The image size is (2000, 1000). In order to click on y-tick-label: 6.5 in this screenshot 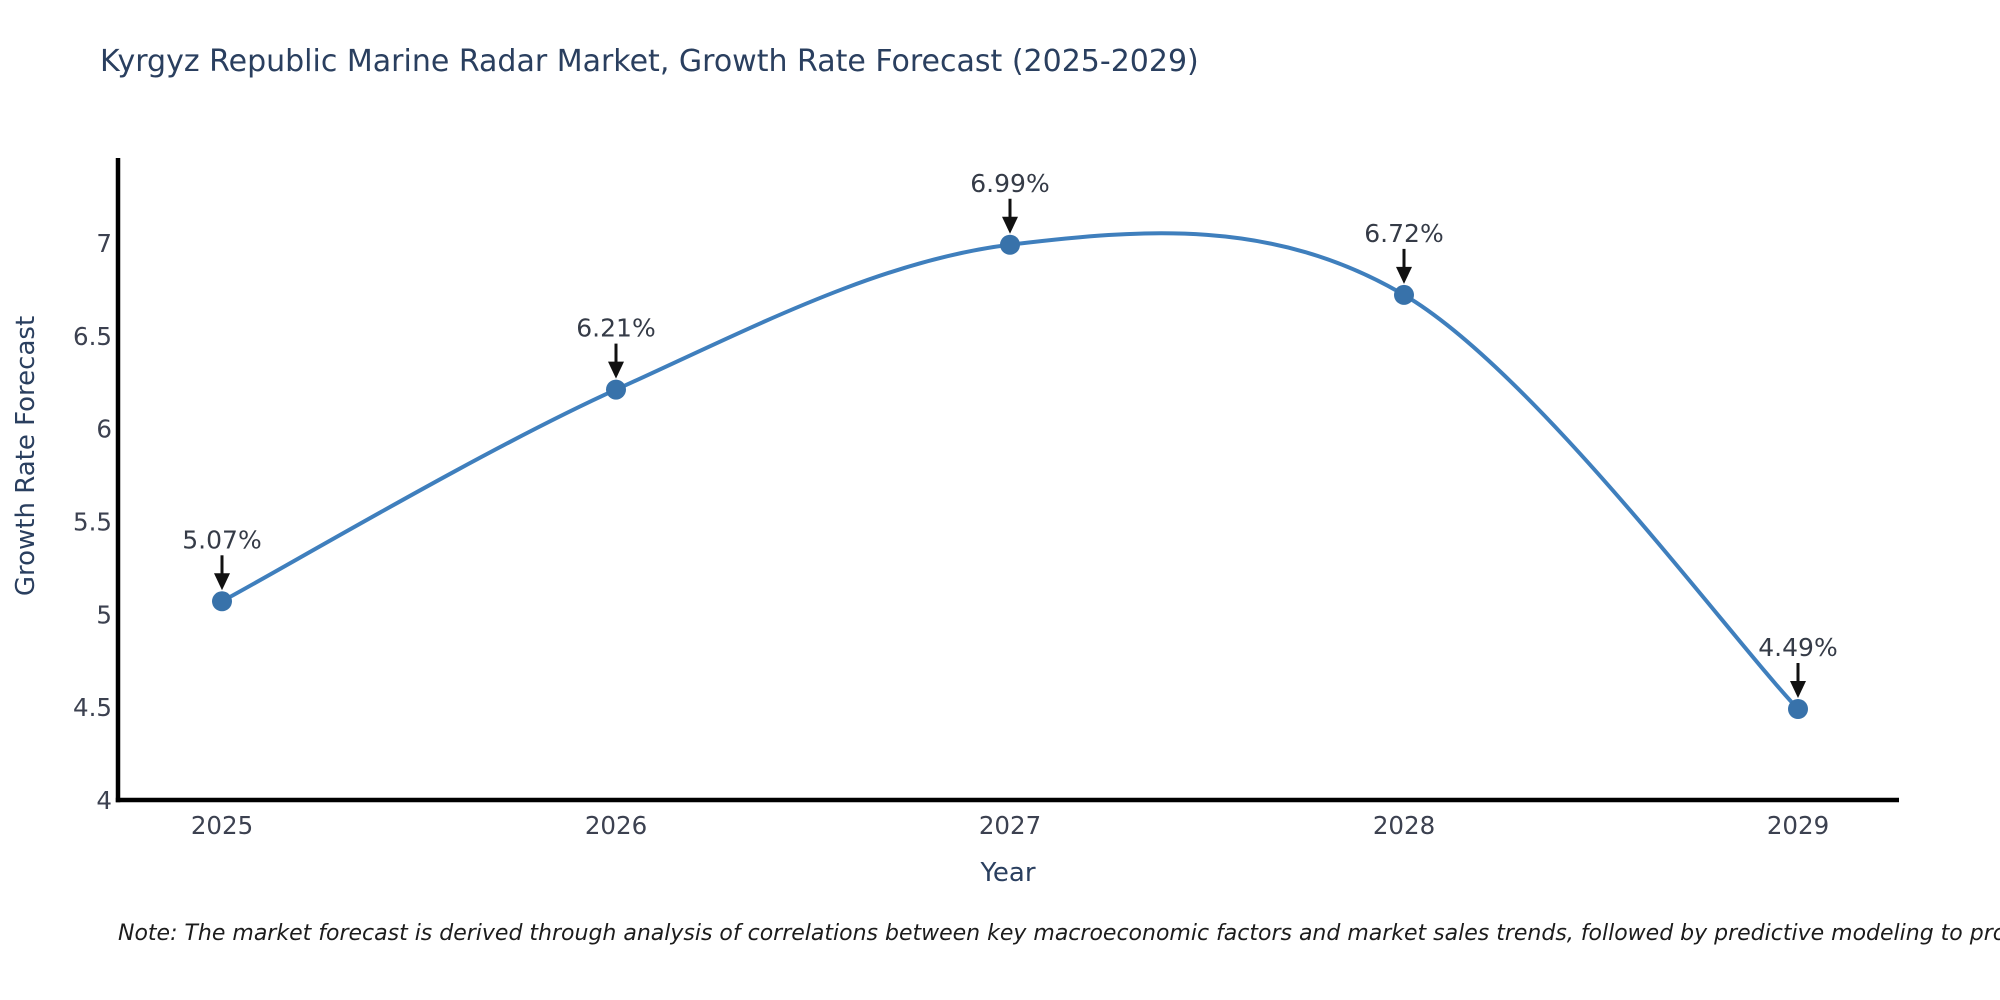, I will do `click(92, 336)`.